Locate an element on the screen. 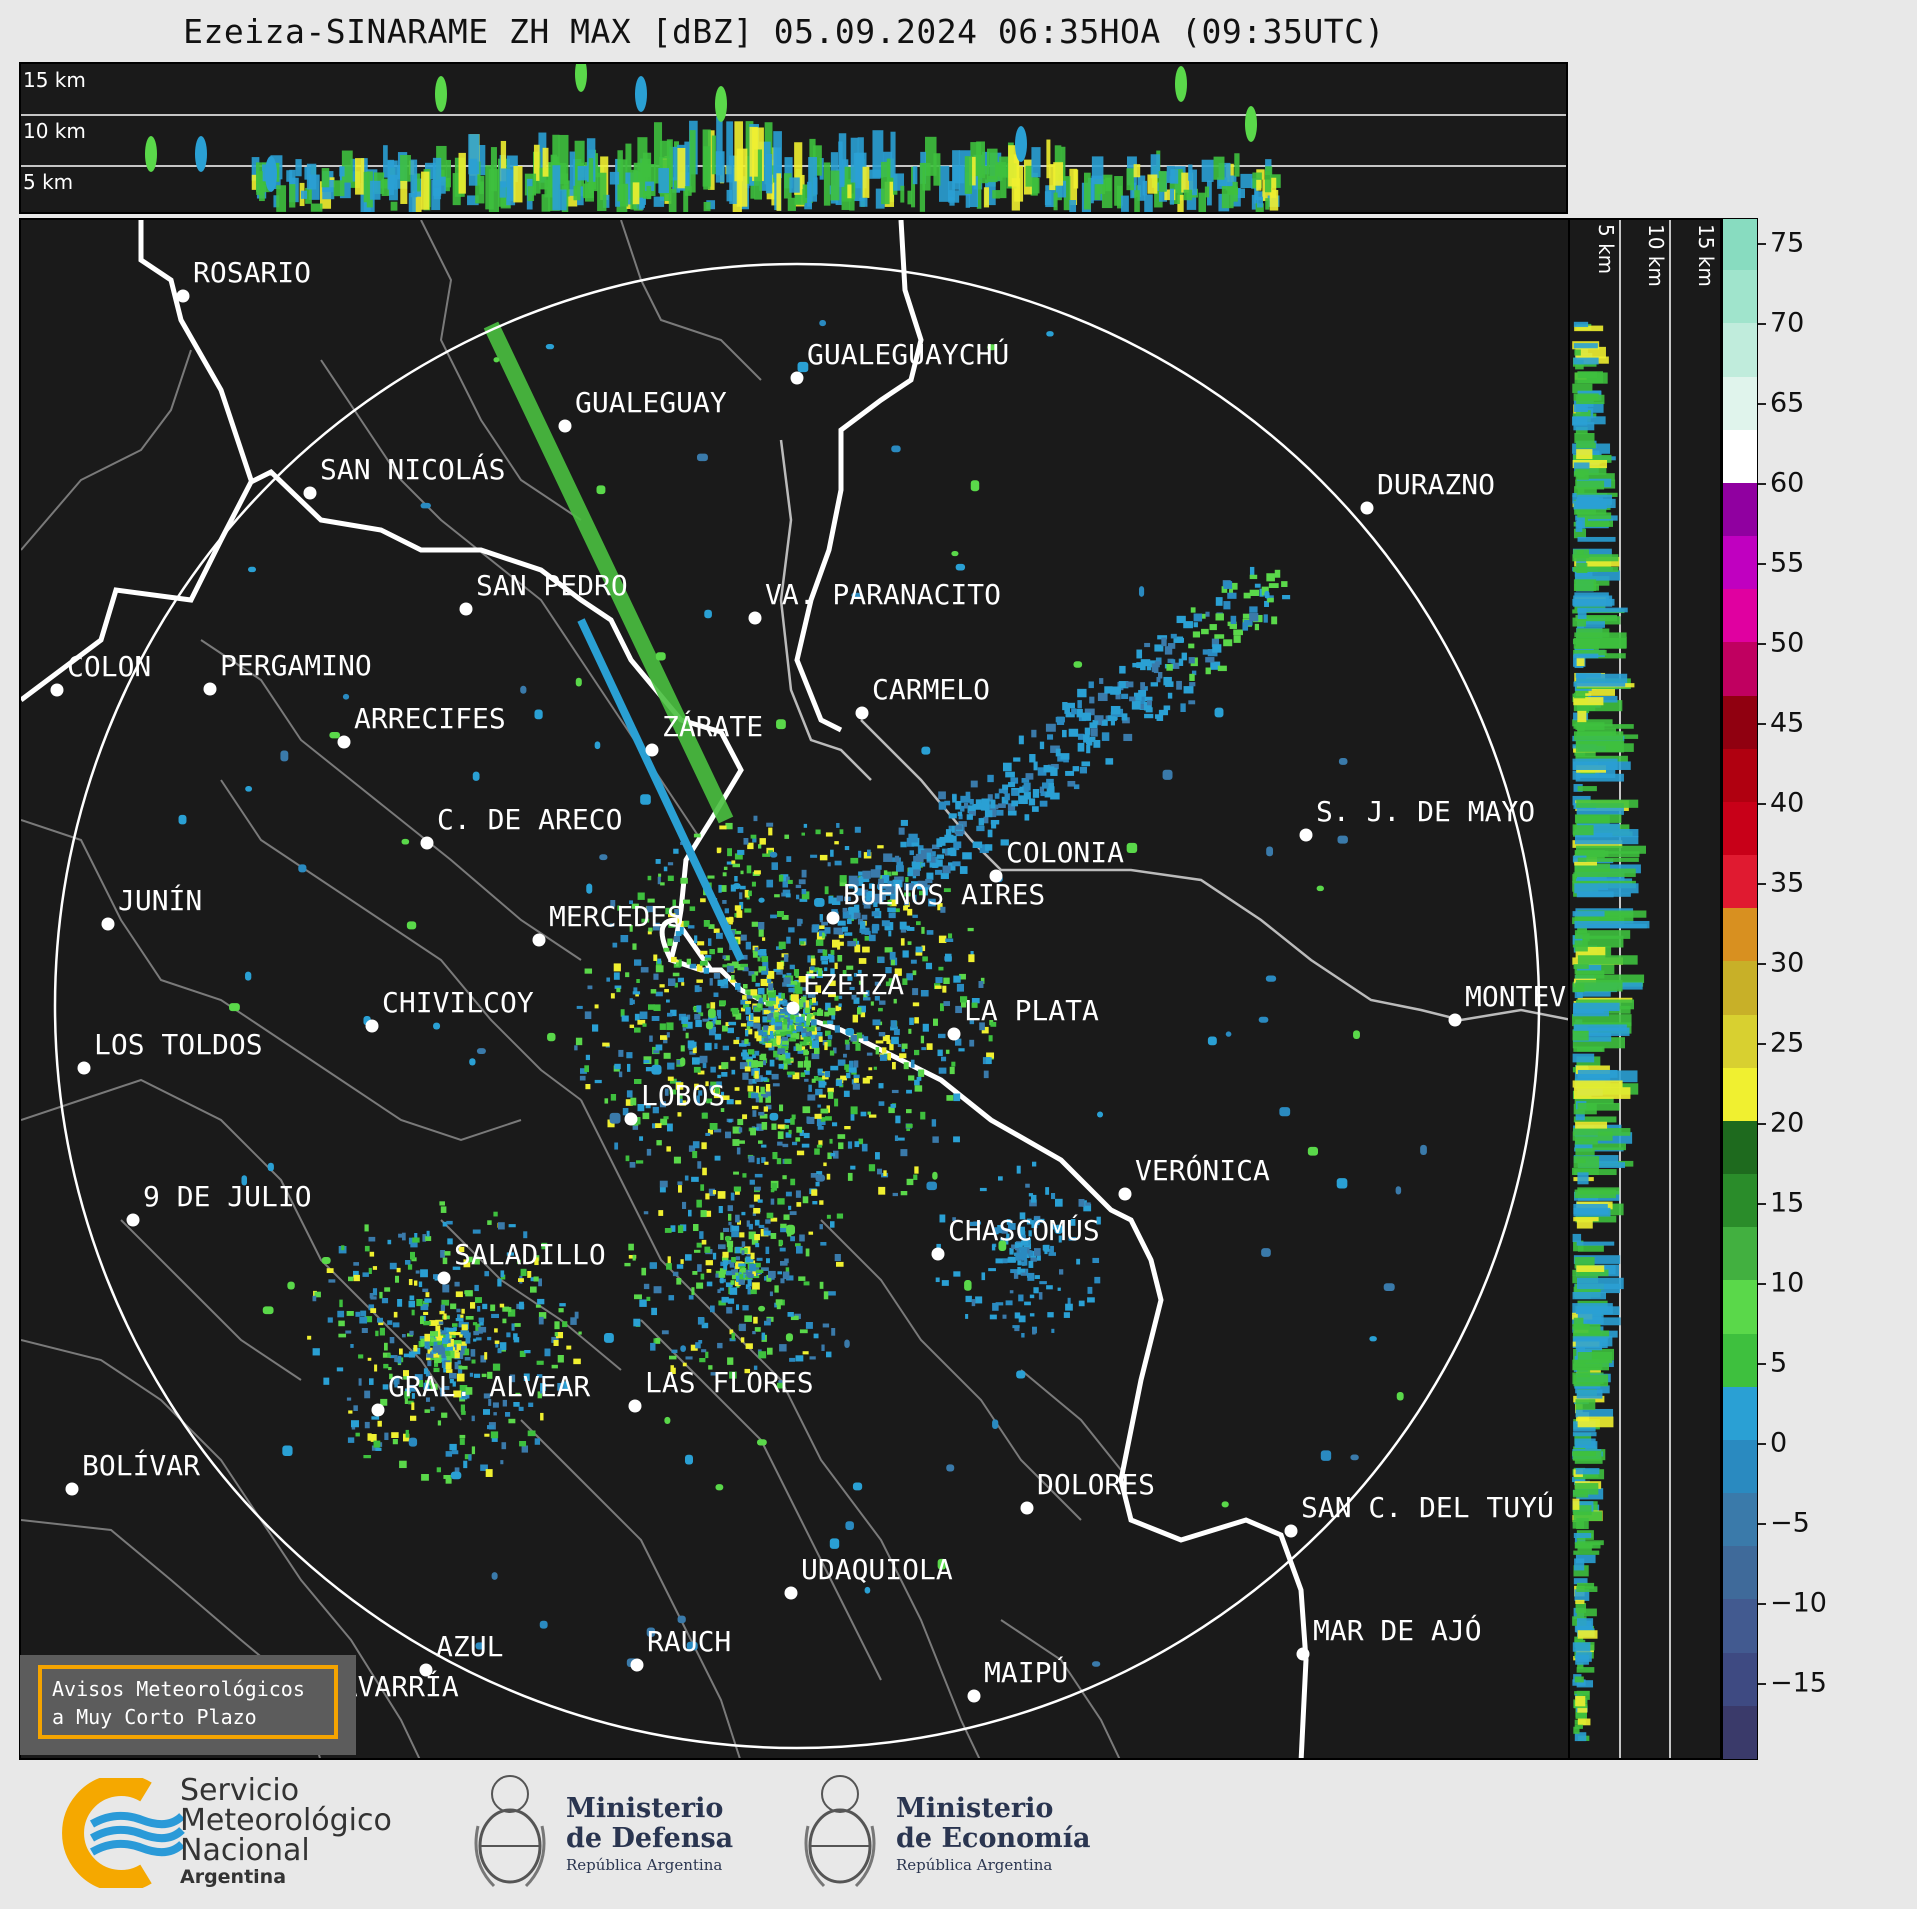  city-marker is located at coordinates (427, 843).